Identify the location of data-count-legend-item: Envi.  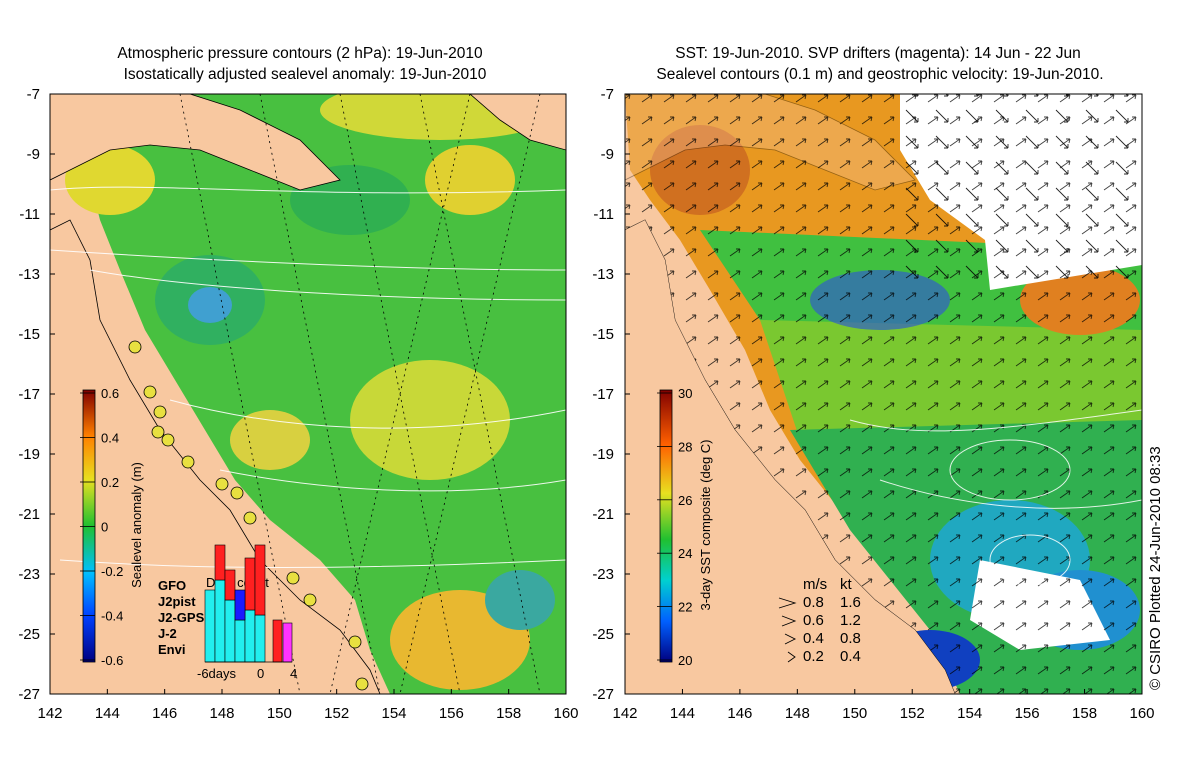
(171, 649).